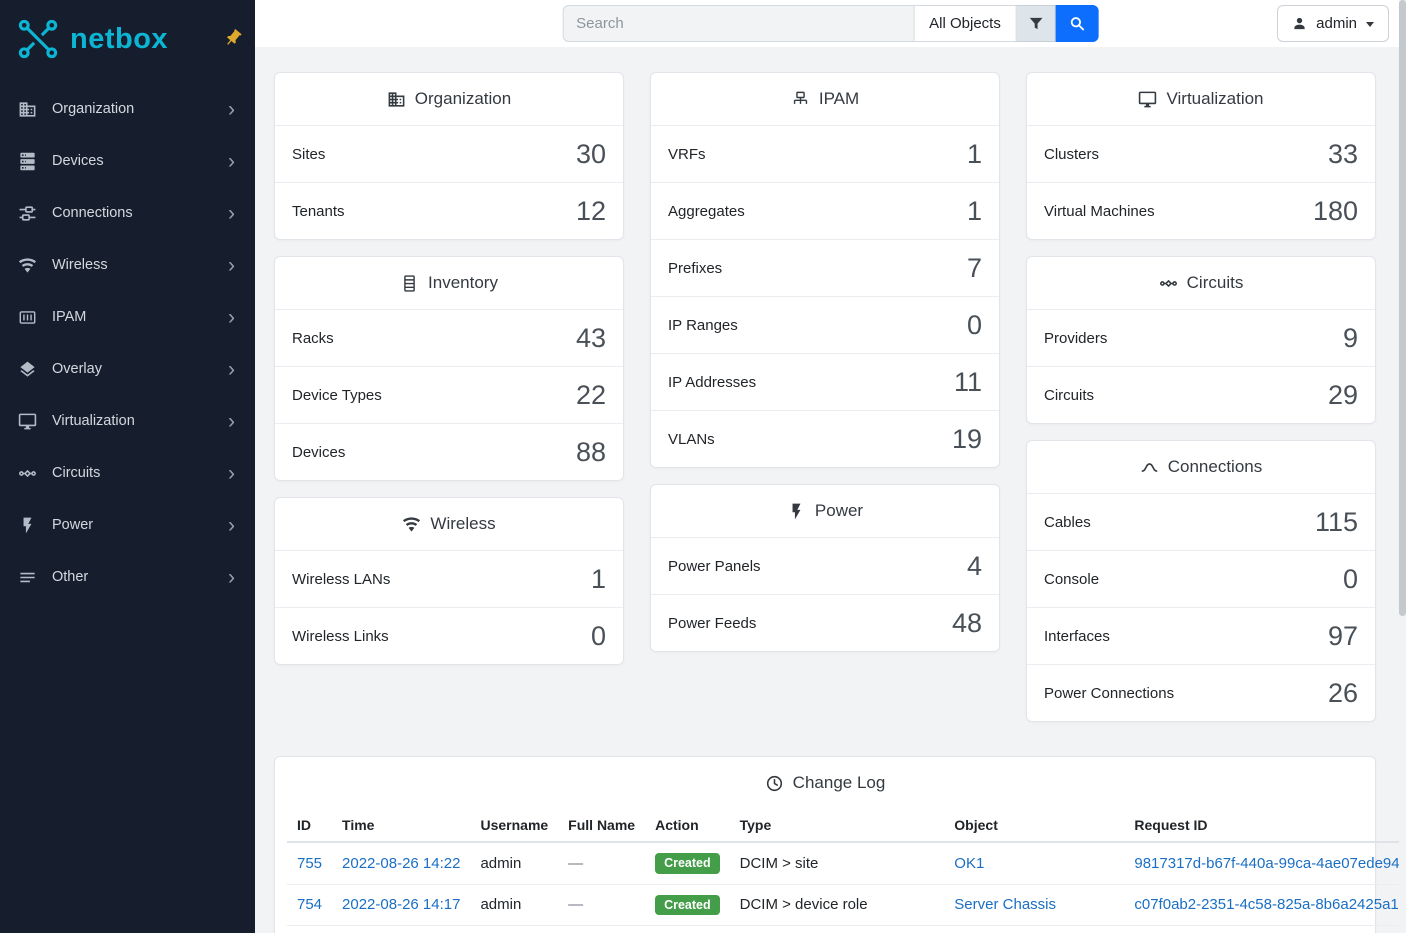 Image resolution: width=1406 pixels, height=933 pixels. What do you see at coordinates (687, 905) in the screenshot?
I see `cell-action: Created` at bounding box center [687, 905].